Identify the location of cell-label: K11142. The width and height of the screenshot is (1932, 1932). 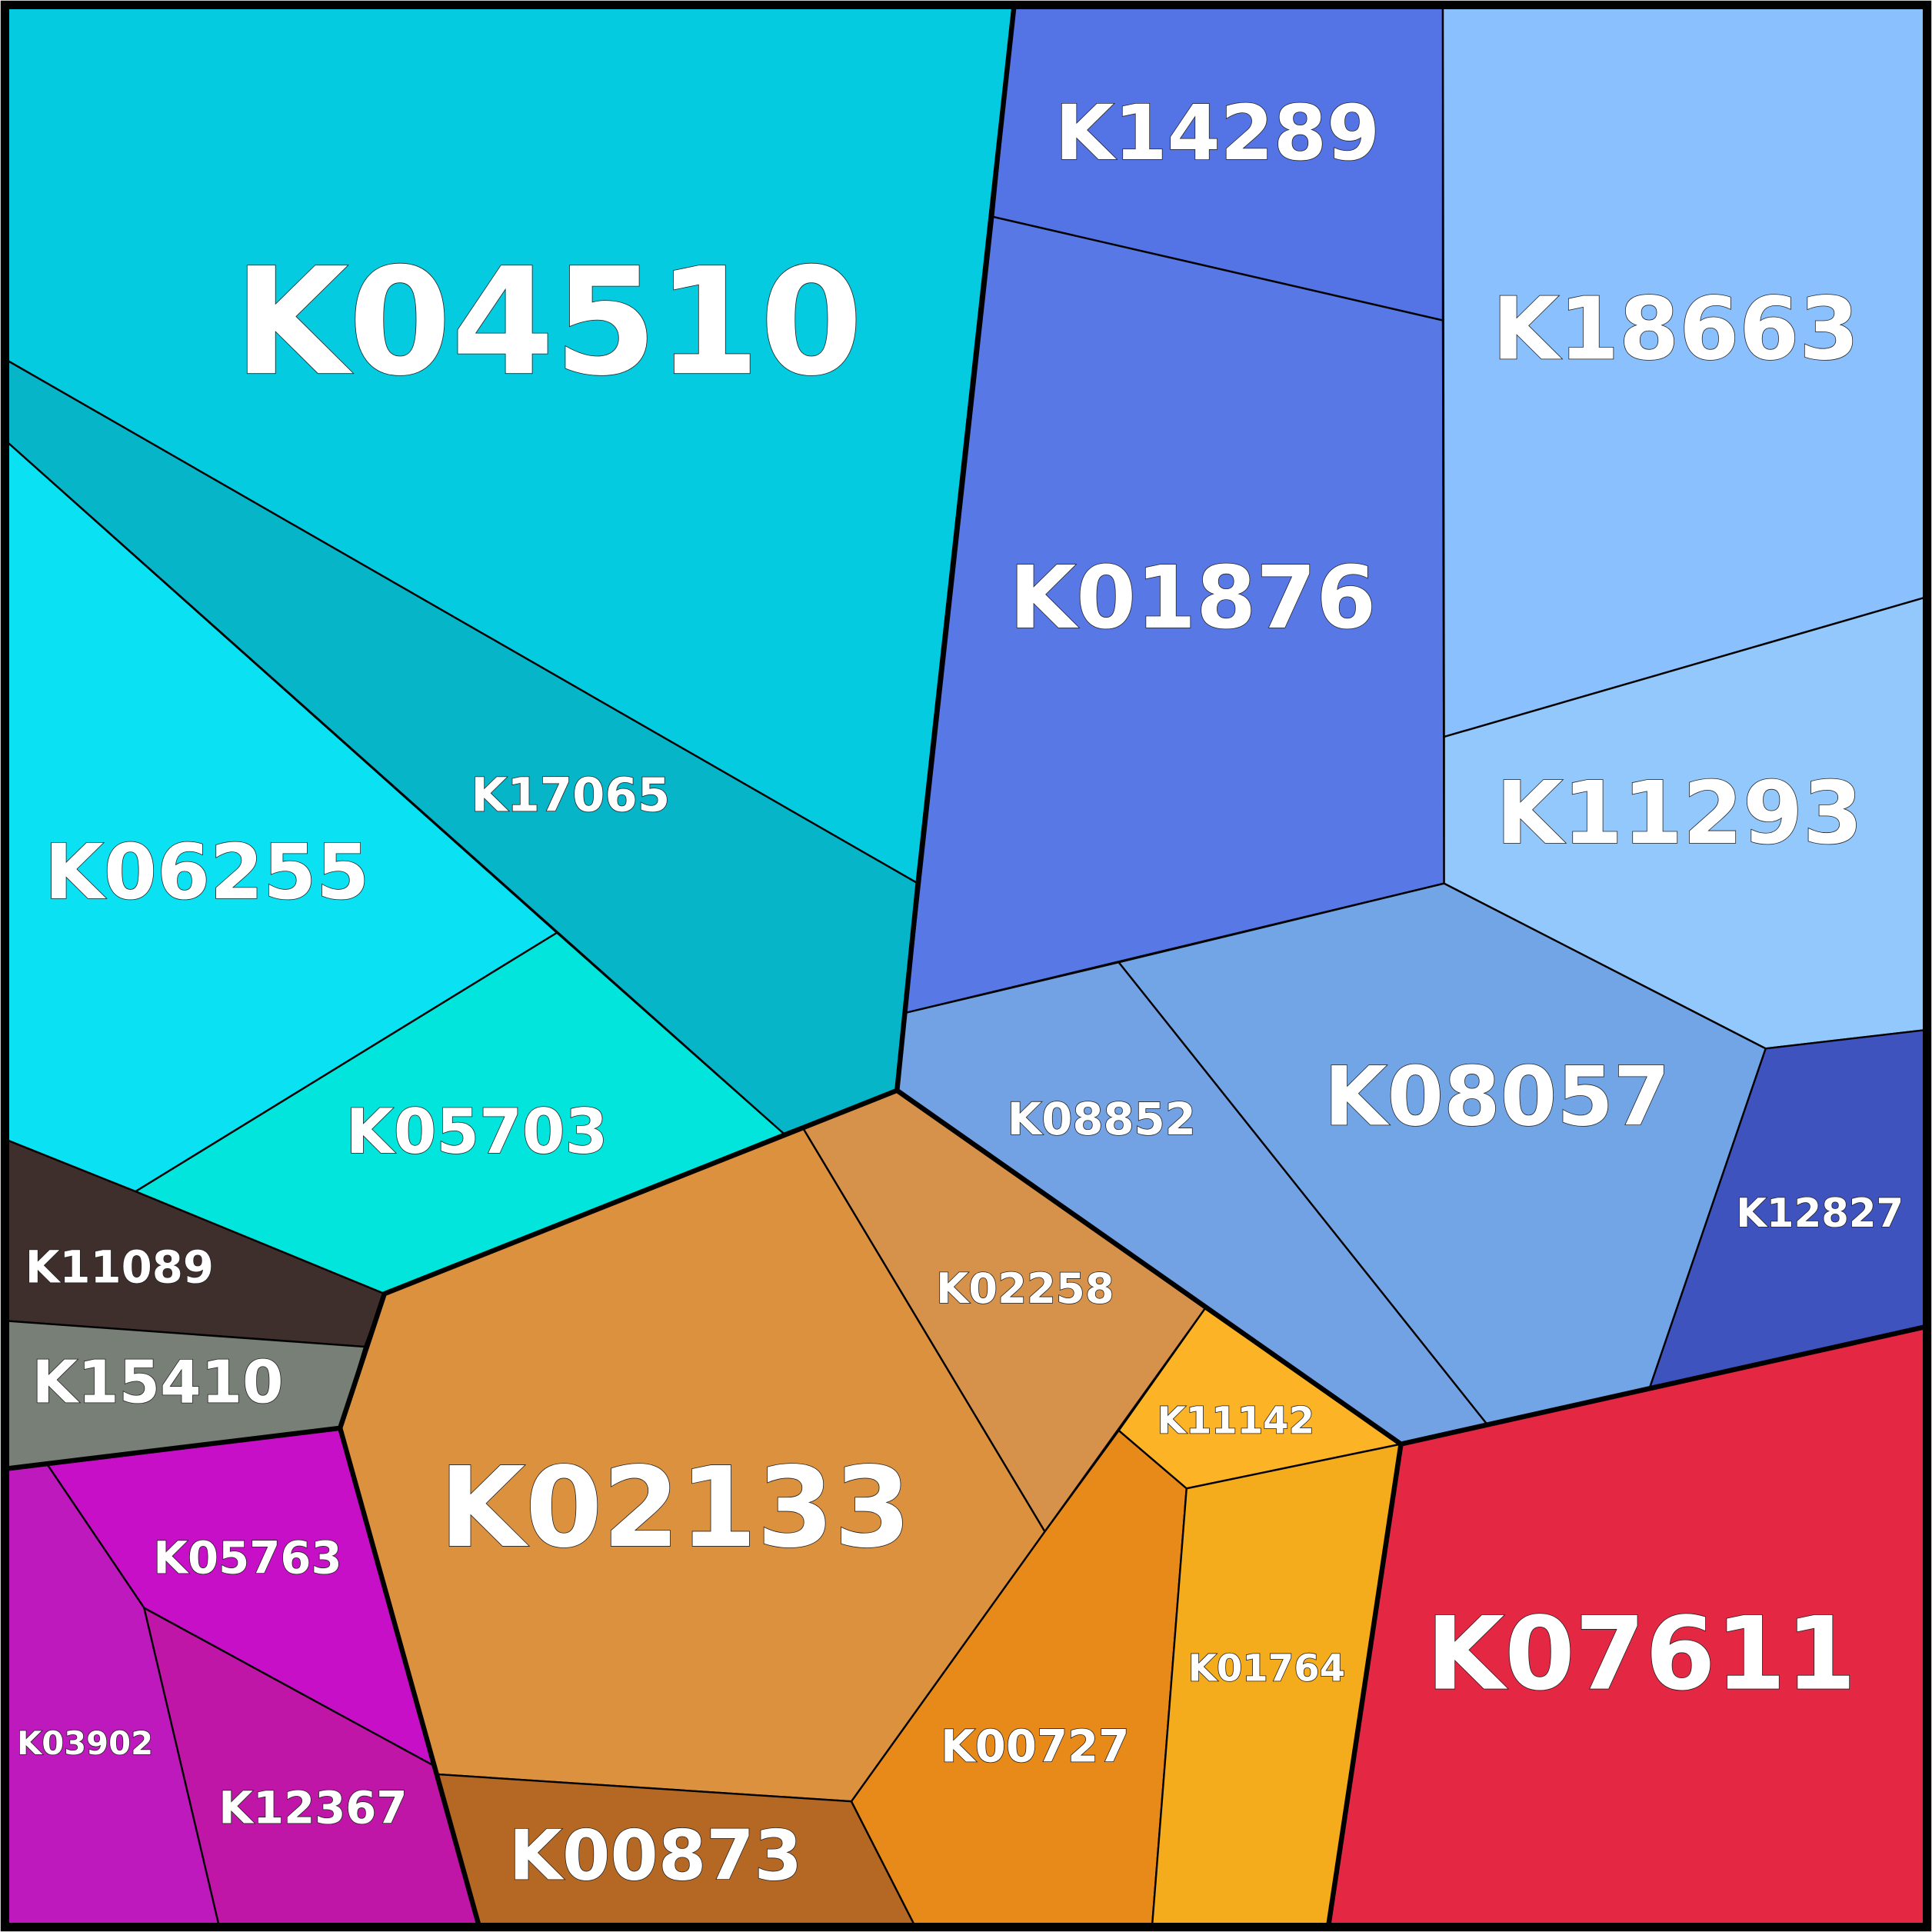
(1236, 1420).